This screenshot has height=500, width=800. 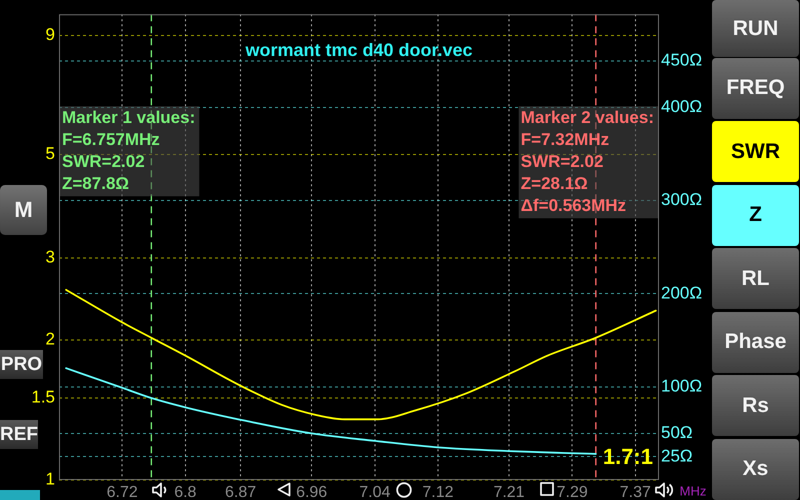 What do you see at coordinates (438, 492) in the screenshot?
I see `x-tick-label: 7.12` at bounding box center [438, 492].